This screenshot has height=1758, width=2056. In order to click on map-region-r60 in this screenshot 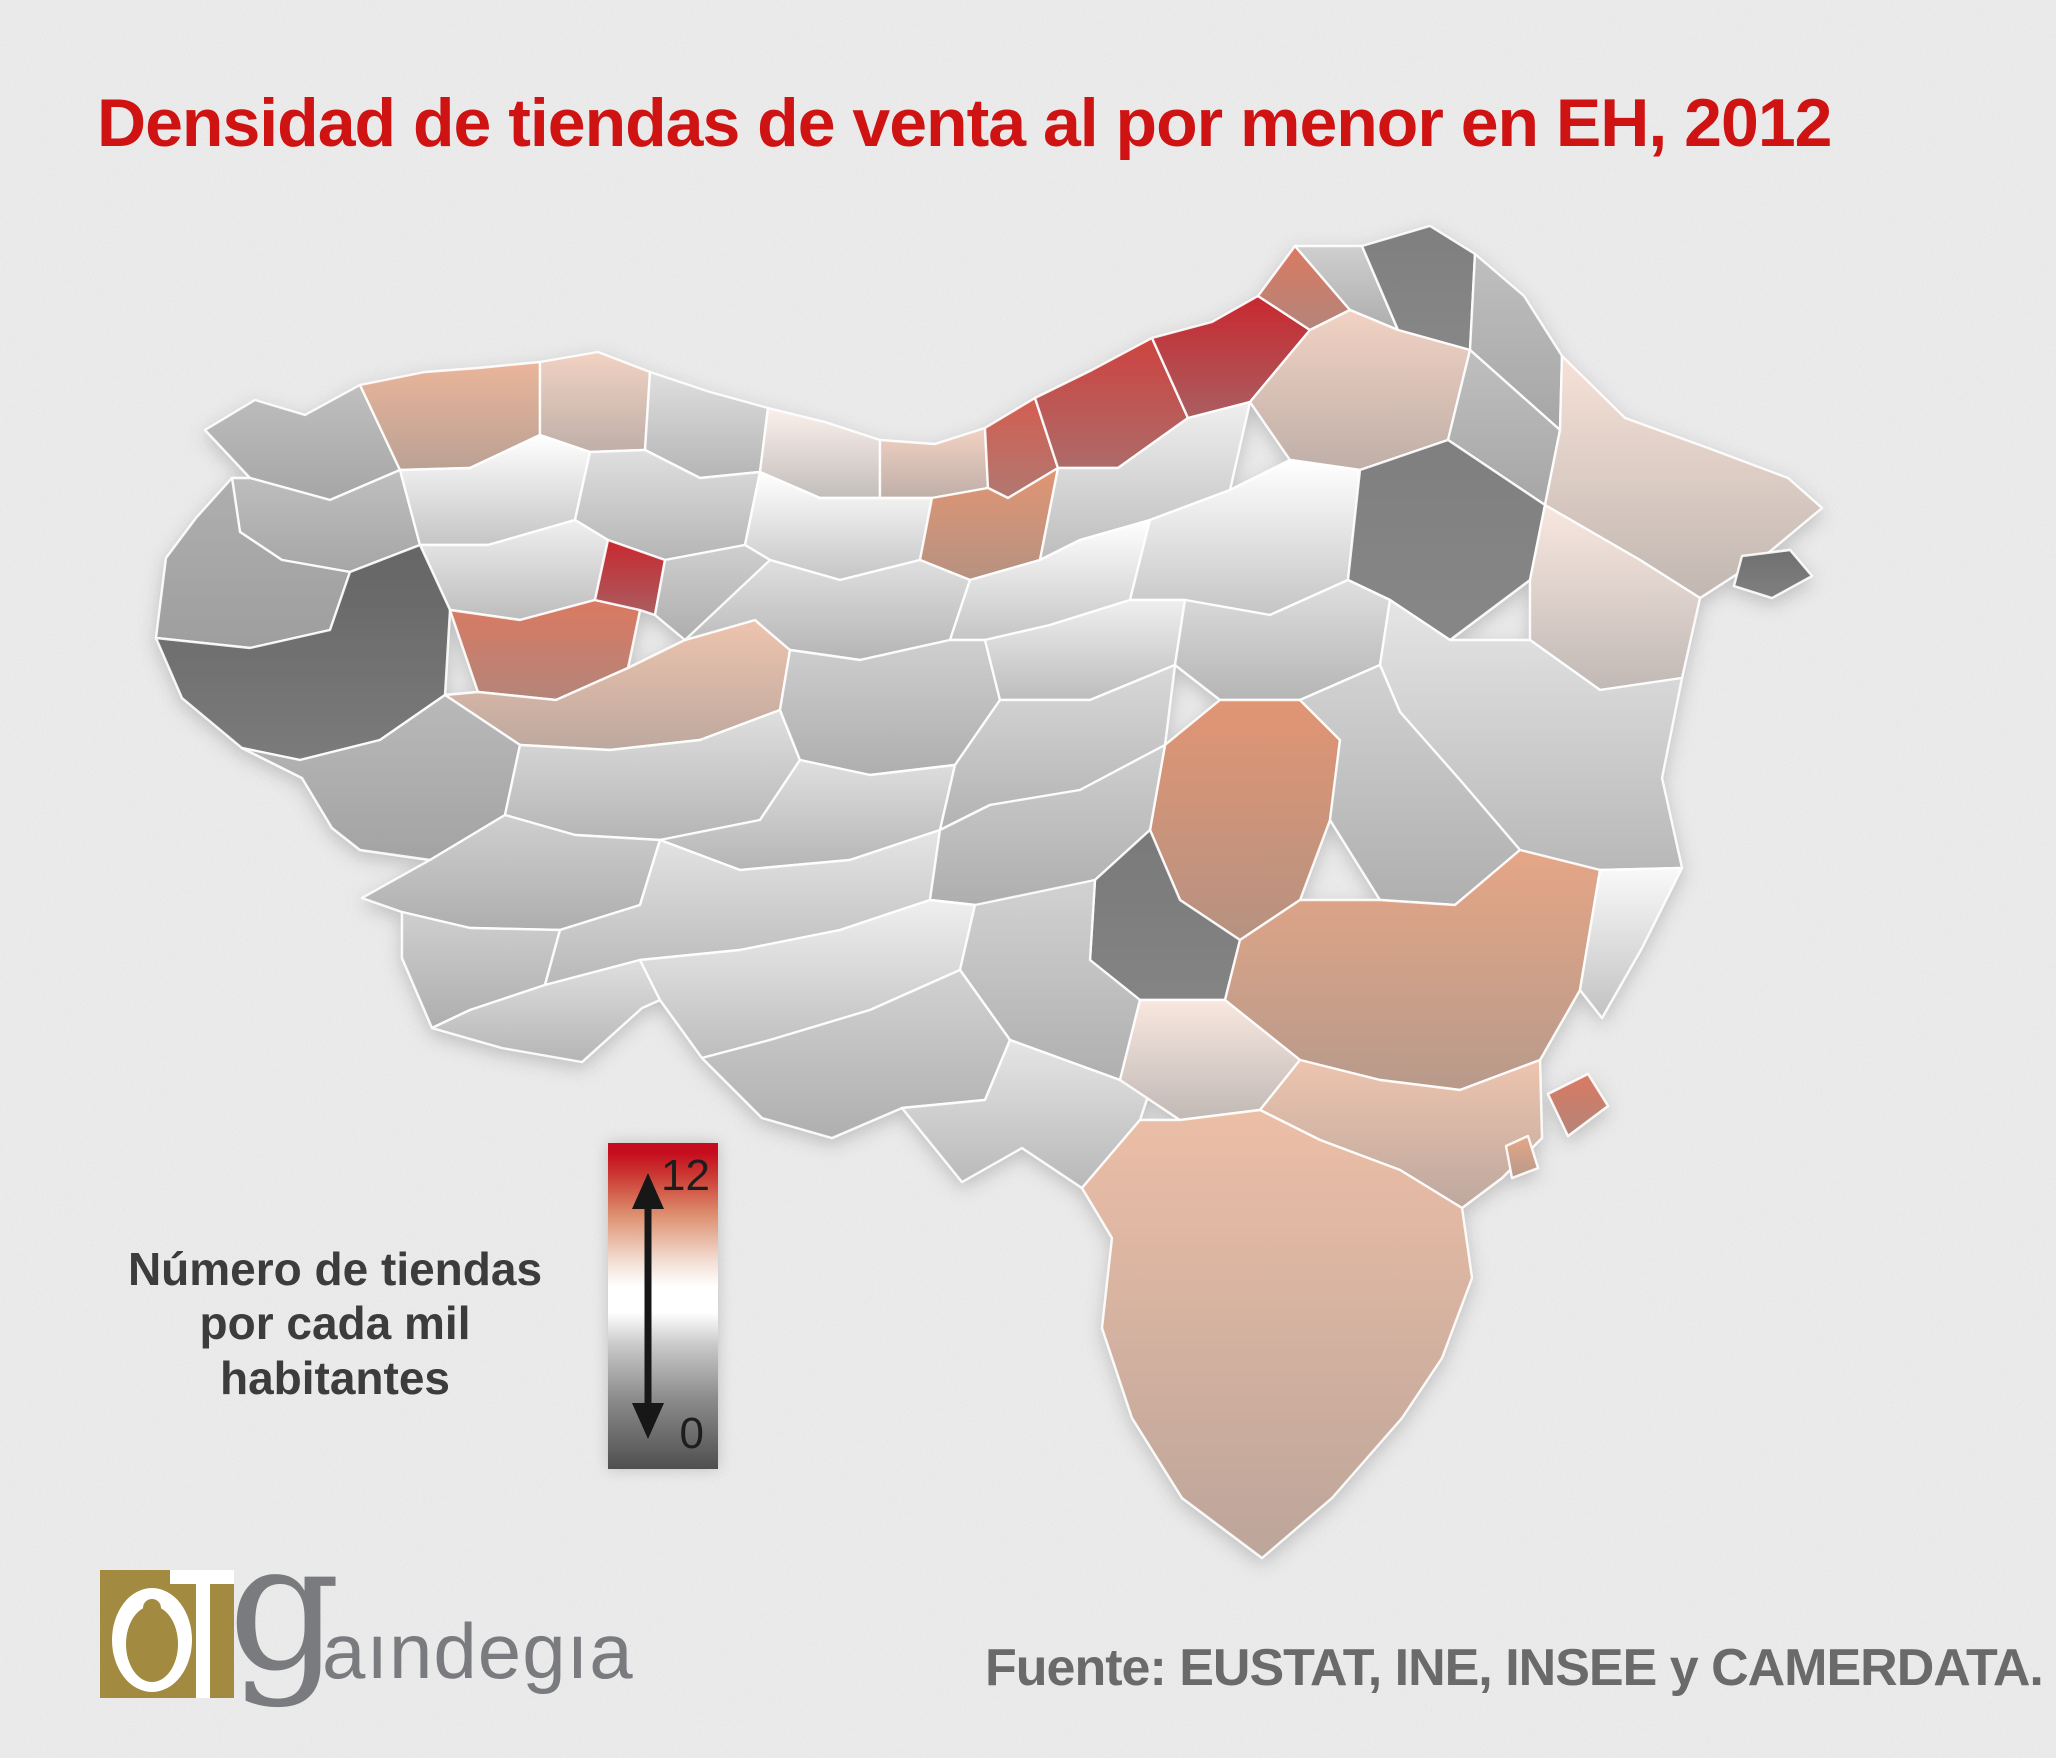, I will do `click(1277, 1334)`.